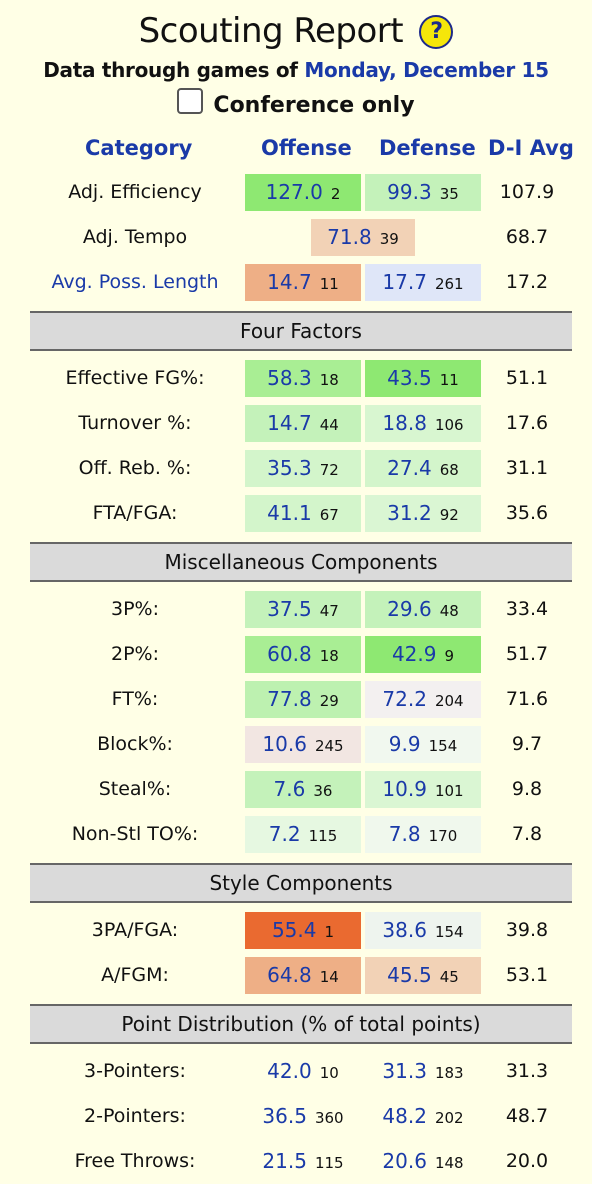 This screenshot has height=1184, width=592. Describe the element at coordinates (190, 101) in the screenshot. I see `conference-only-checkbox` at that location.